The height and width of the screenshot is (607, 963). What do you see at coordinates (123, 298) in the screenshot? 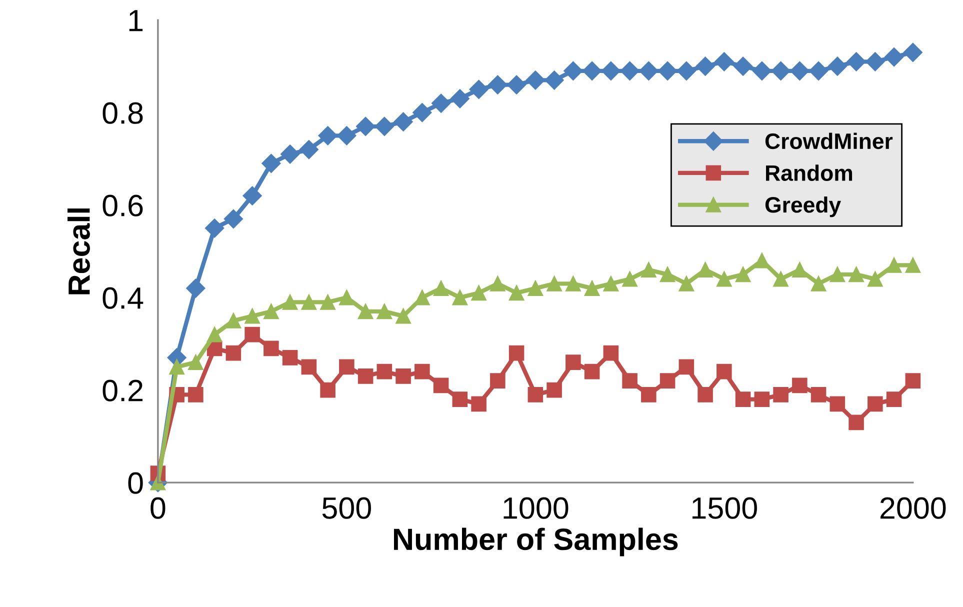
I see `y-tick-label: 0.4` at bounding box center [123, 298].